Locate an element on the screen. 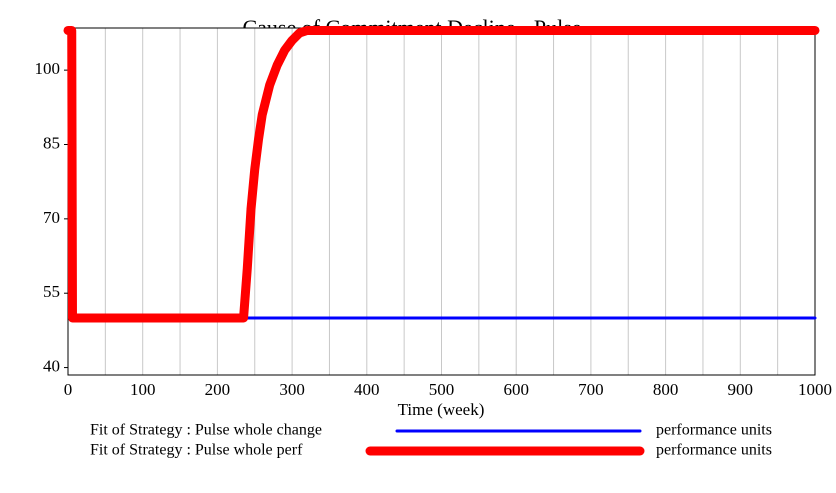 The width and height of the screenshot is (836, 493). x-tick-label: 300 is located at coordinates (292, 389).